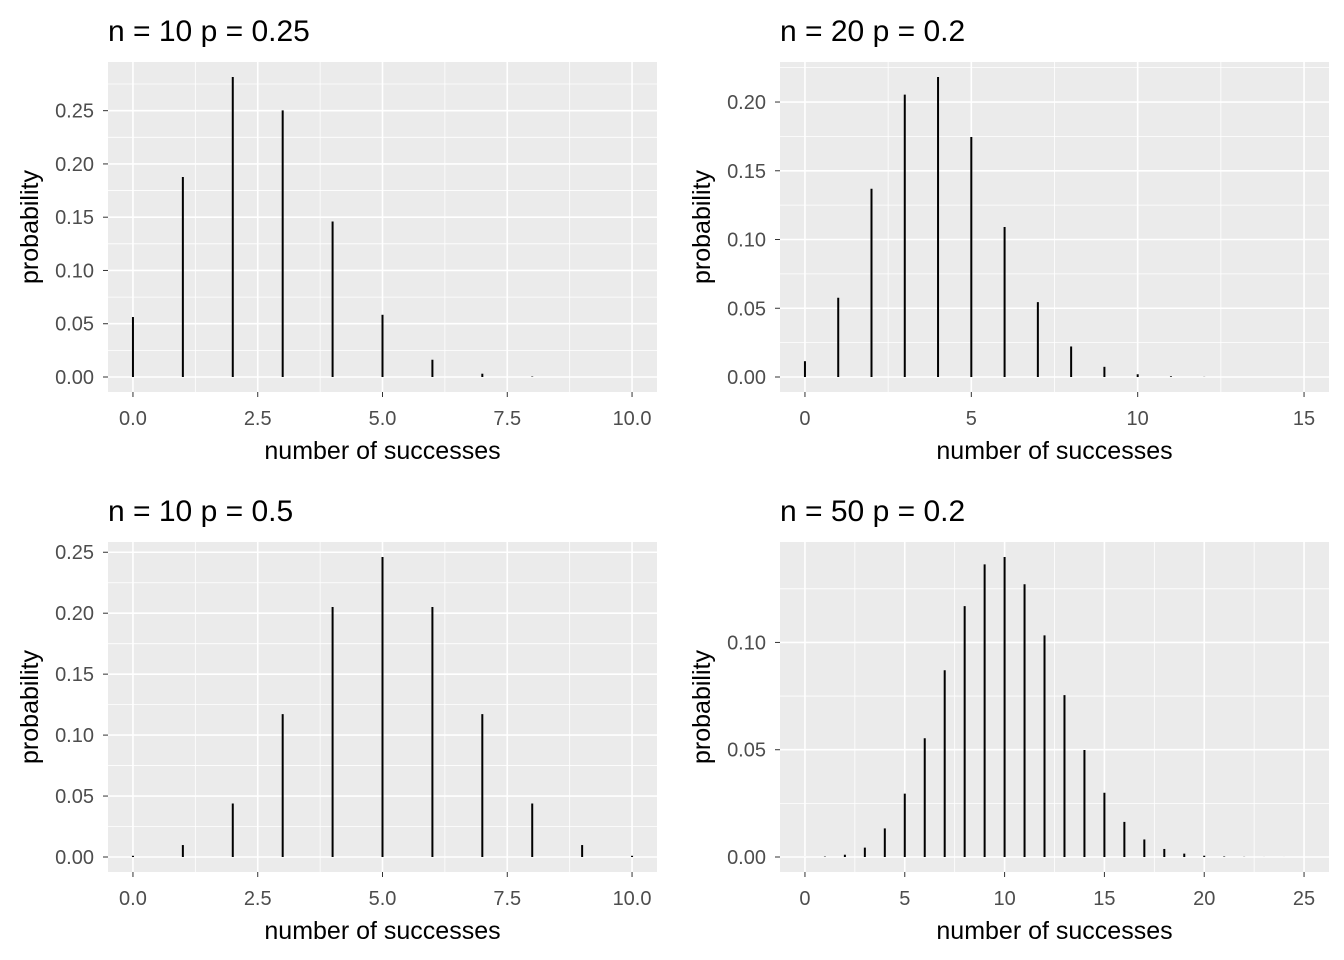  What do you see at coordinates (872, 511) in the screenshot?
I see `panel-title: n = 50 p = 0.2` at bounding box center [872, 511].